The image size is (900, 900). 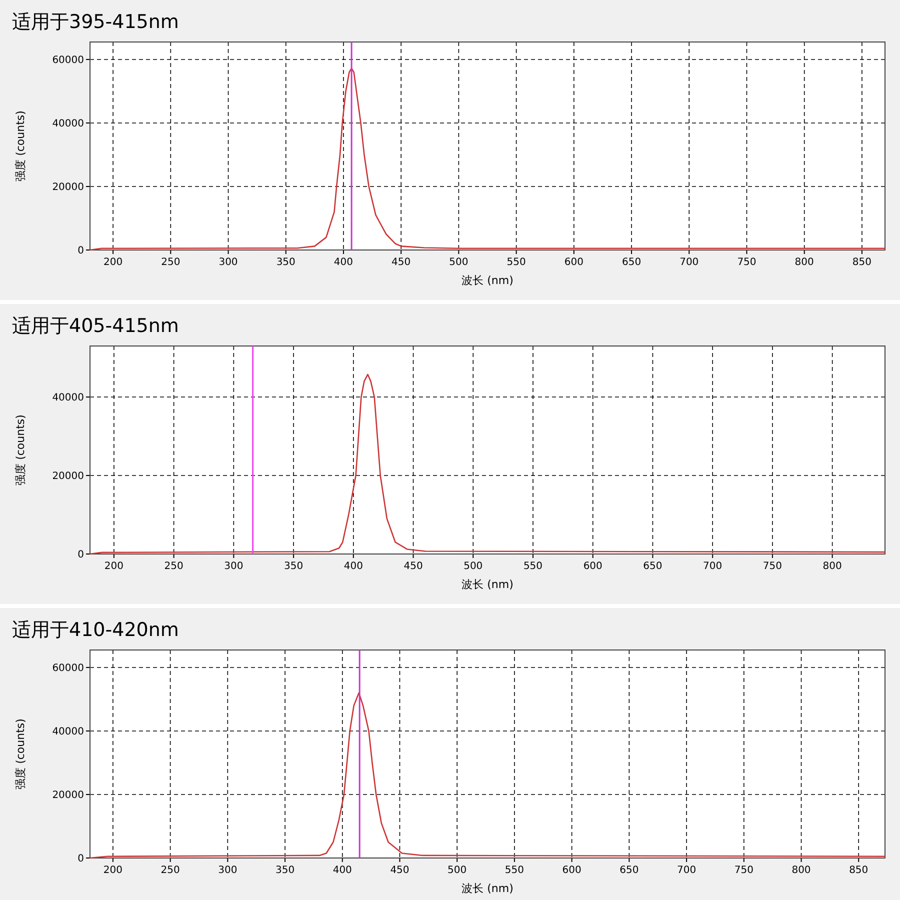 I want to click on chart-title: 适用于405-415nm, so click(x=95, y=326).